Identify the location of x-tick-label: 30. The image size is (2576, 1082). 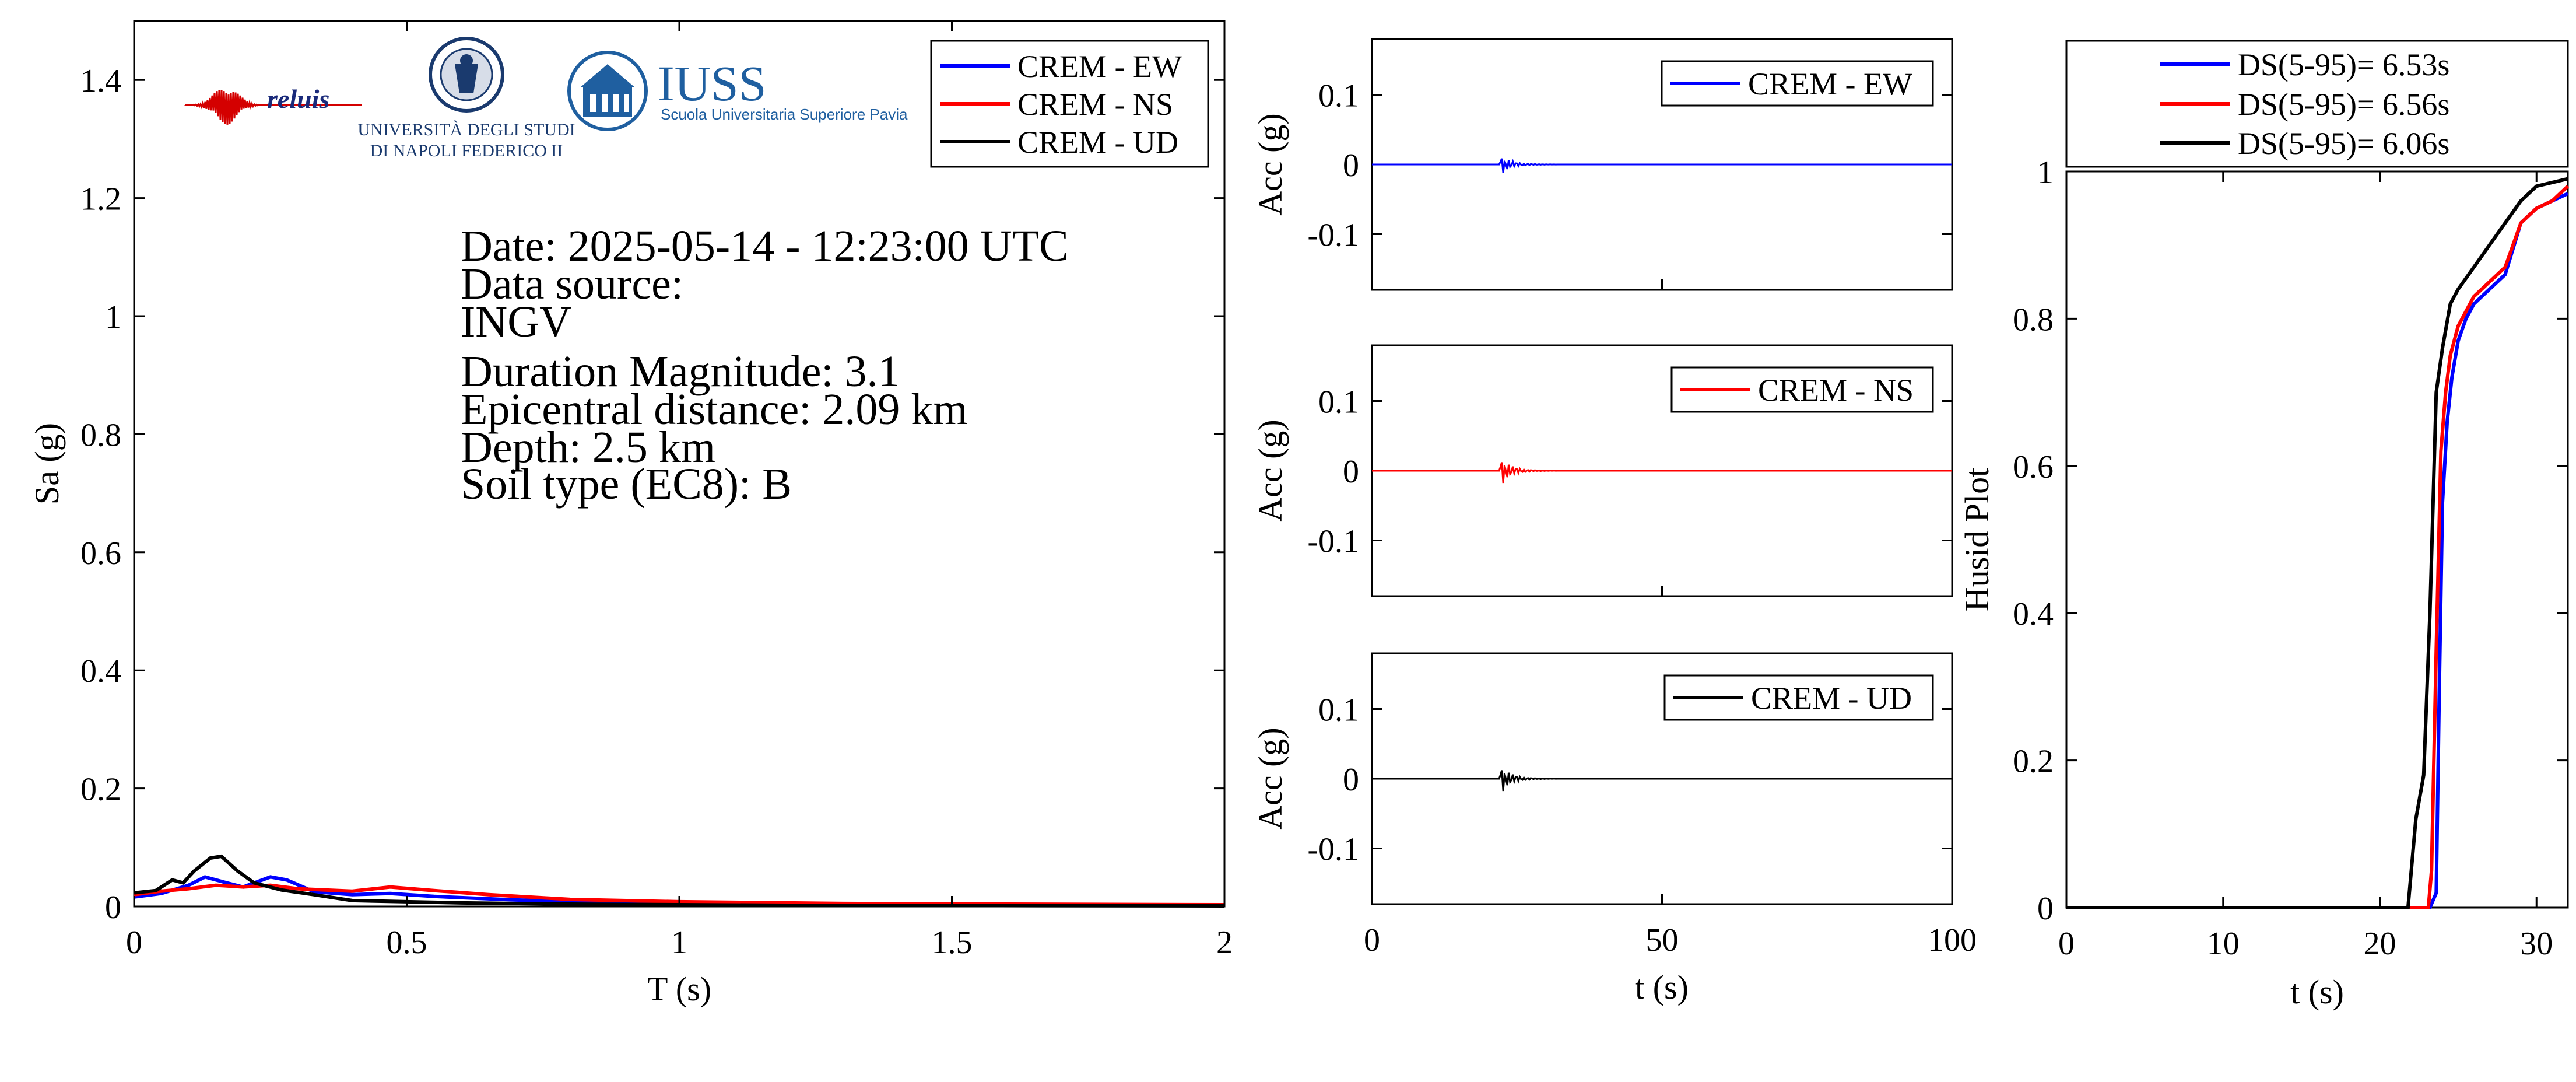
(2536, 944).